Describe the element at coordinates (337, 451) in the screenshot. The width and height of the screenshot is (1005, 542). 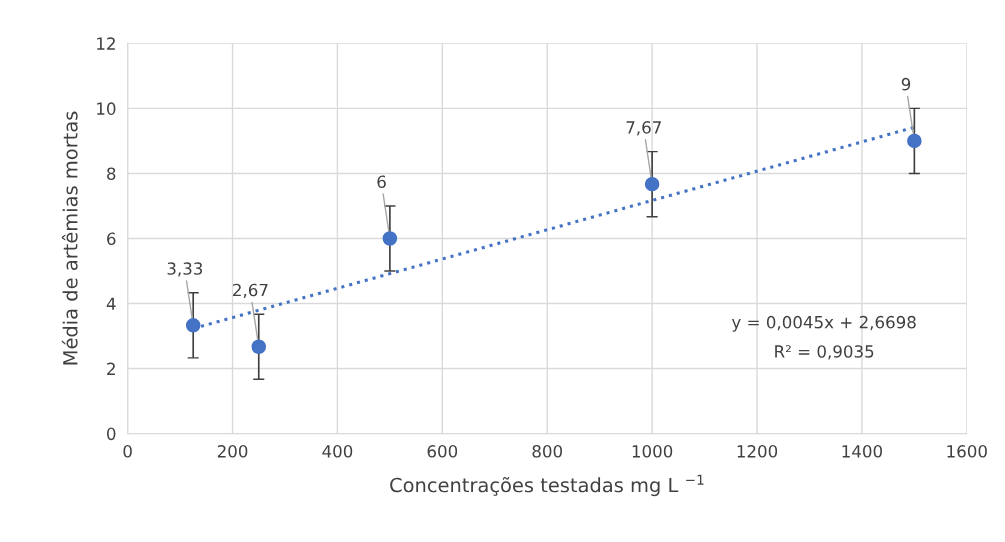
I see `x-tick-label: 400` at that location.